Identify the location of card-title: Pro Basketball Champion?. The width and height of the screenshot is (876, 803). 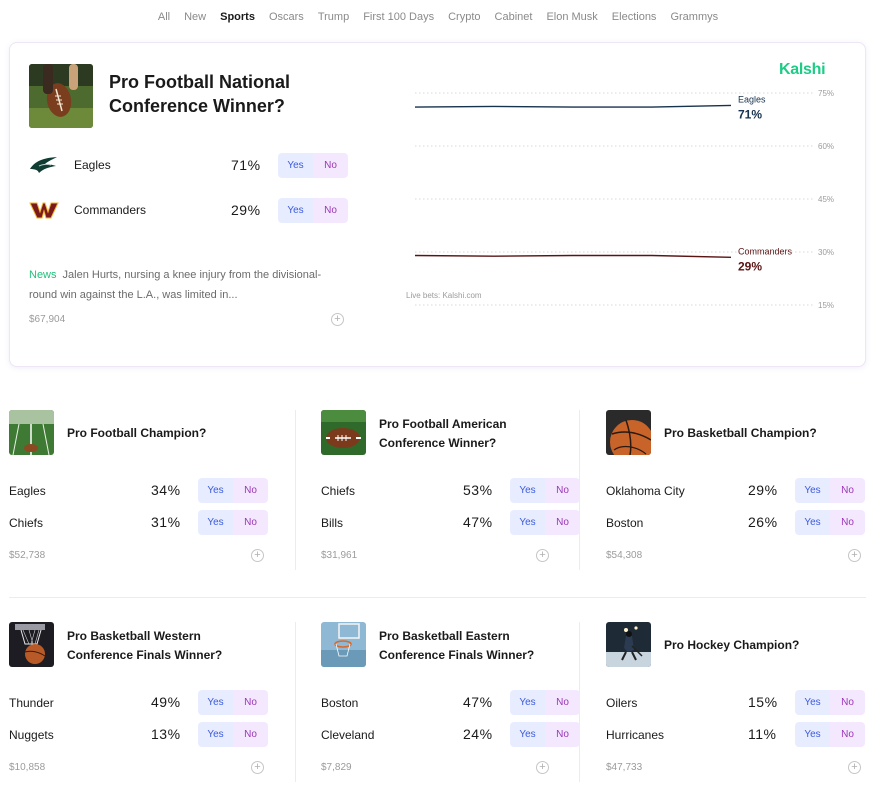
(740, 433).